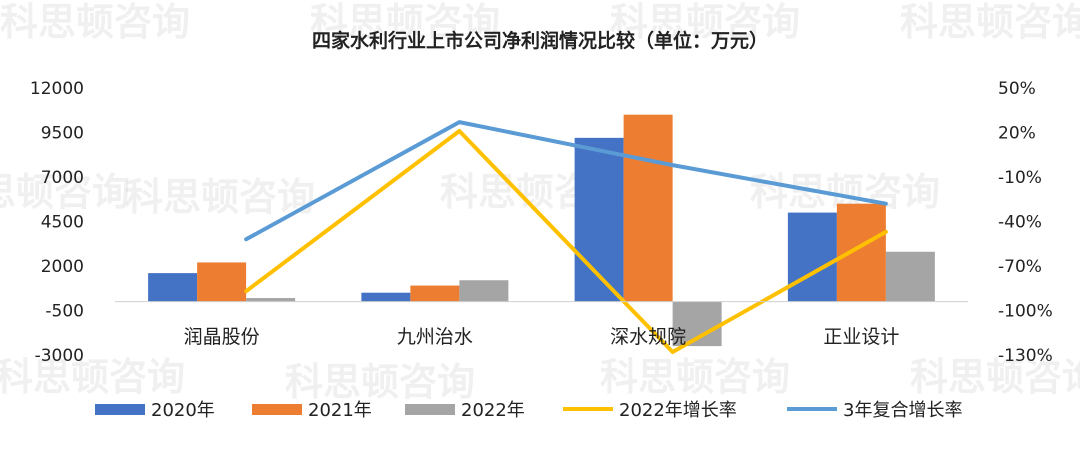 The image size is (1080, 451). I want to click on right-tick-label: -40%, so click(1020, 223).